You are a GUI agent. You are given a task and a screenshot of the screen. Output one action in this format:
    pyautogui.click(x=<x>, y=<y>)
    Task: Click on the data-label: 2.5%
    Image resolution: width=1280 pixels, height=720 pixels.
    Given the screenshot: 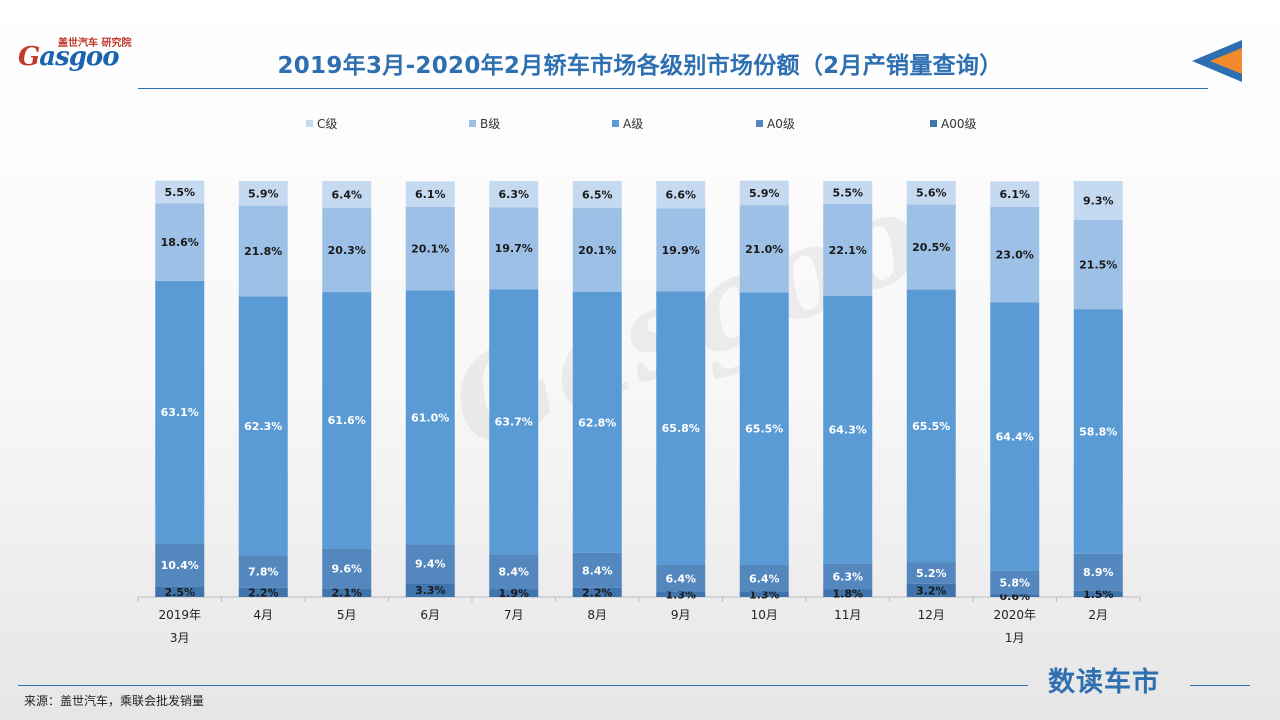 What is the action you would take?
    pyautogui.click(x=179, y=592)
    